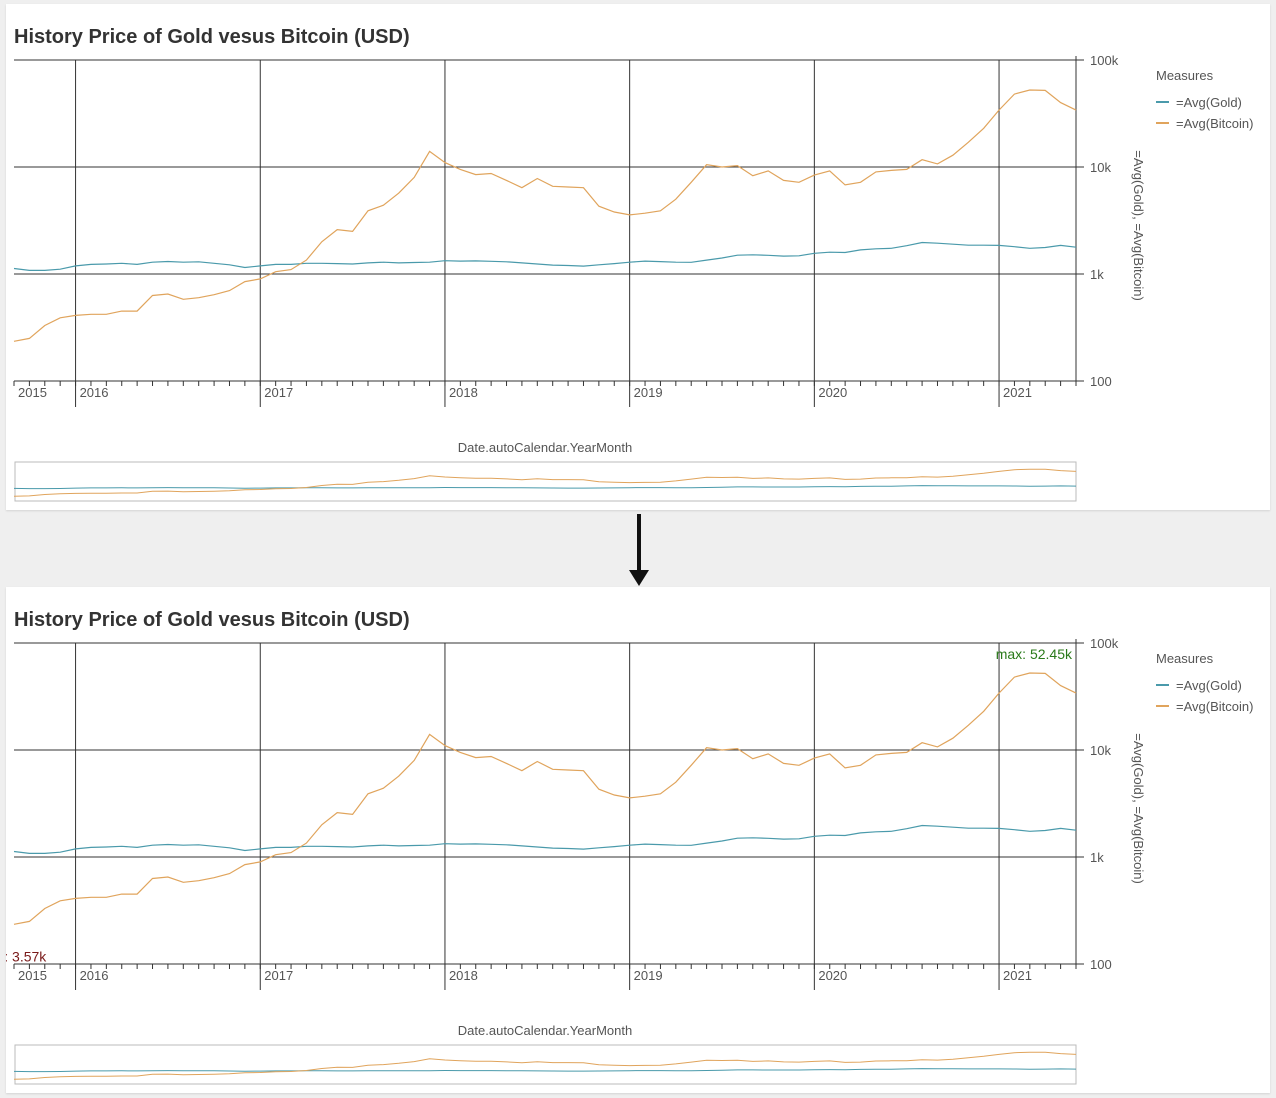 This screenshot has width=1276, height=1098. Describe the element at coordinates (639, 550) in the screenshot. I see `down-arrow-icon` at that location.